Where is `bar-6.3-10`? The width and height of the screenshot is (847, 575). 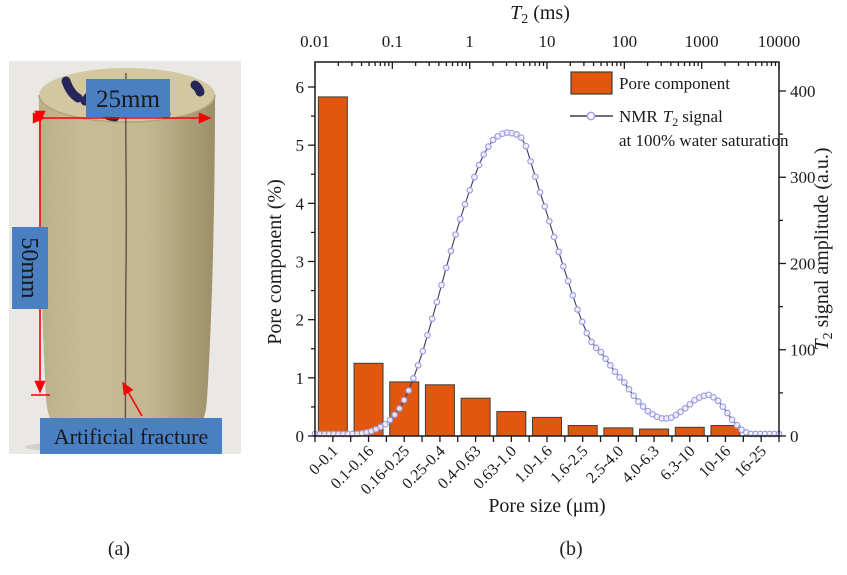
bar-6.3-10 is located at coordinates (689, 431).